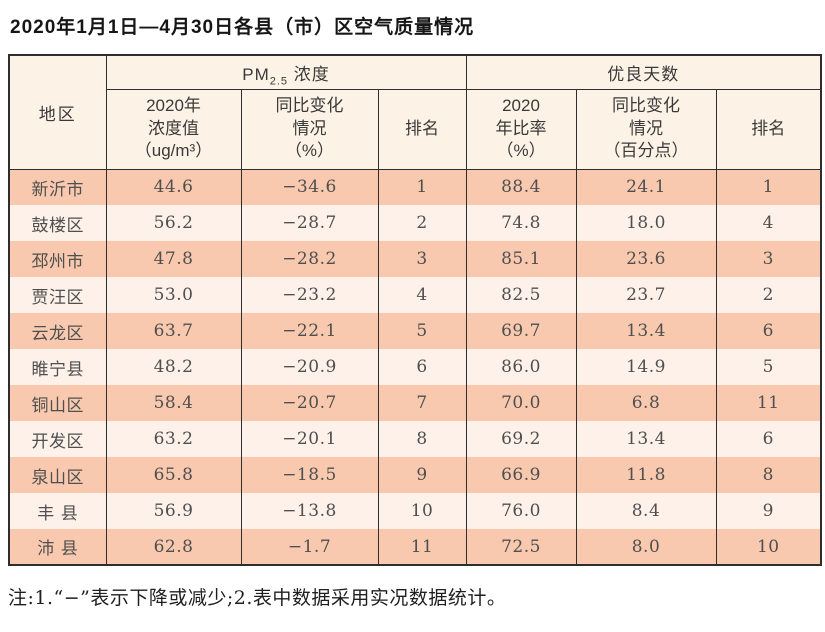 Image resolution: width=825 pixels, height=632 pixels. Describe the element at coordinates (309, 439) in the screenshot. I see `pm-change-cell: −20.1` at that location.